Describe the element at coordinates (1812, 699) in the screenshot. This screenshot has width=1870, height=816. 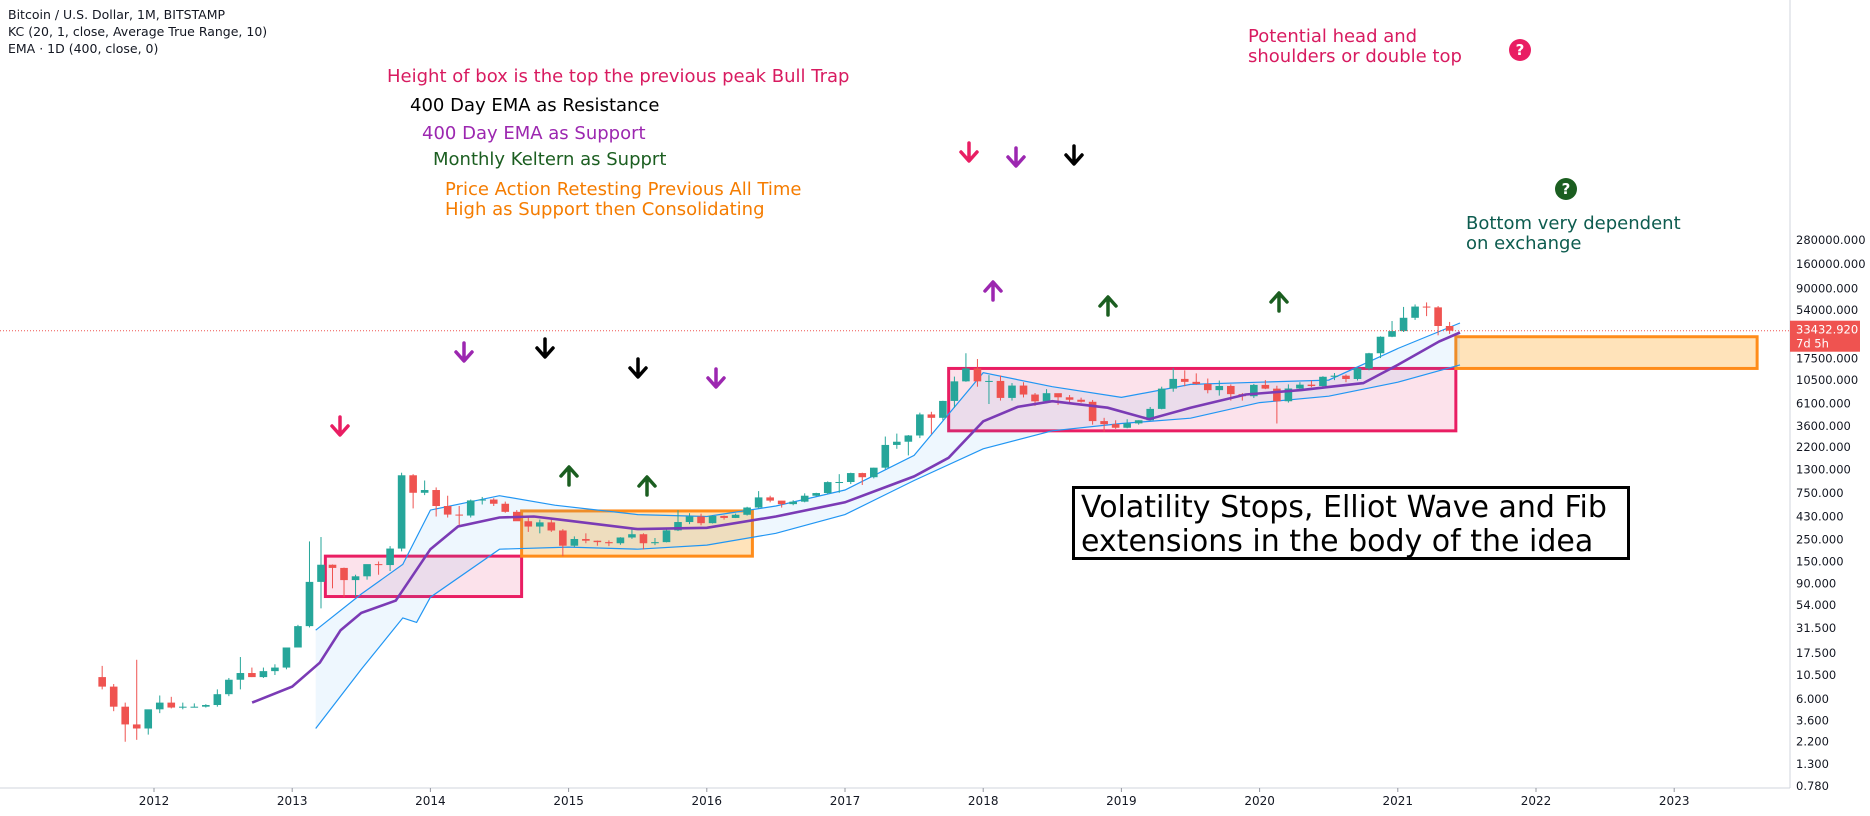
I see `y-tick-label: 6.000` at that location.